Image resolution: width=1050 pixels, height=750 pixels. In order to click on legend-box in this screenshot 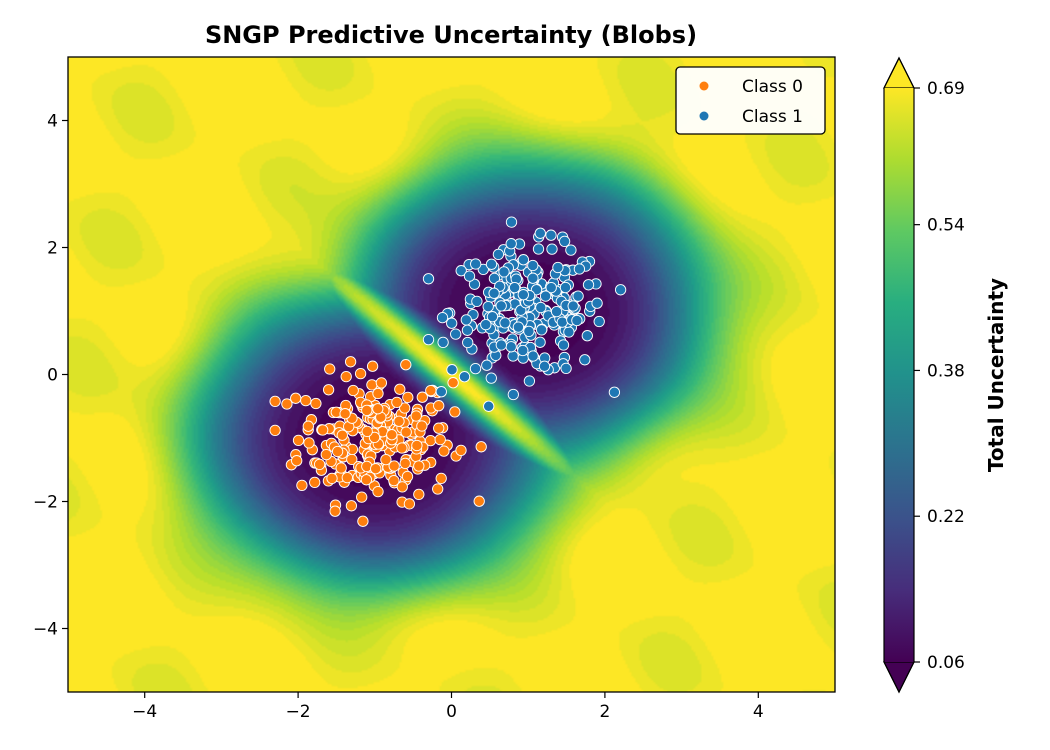, I will do `click(750, 100)`.